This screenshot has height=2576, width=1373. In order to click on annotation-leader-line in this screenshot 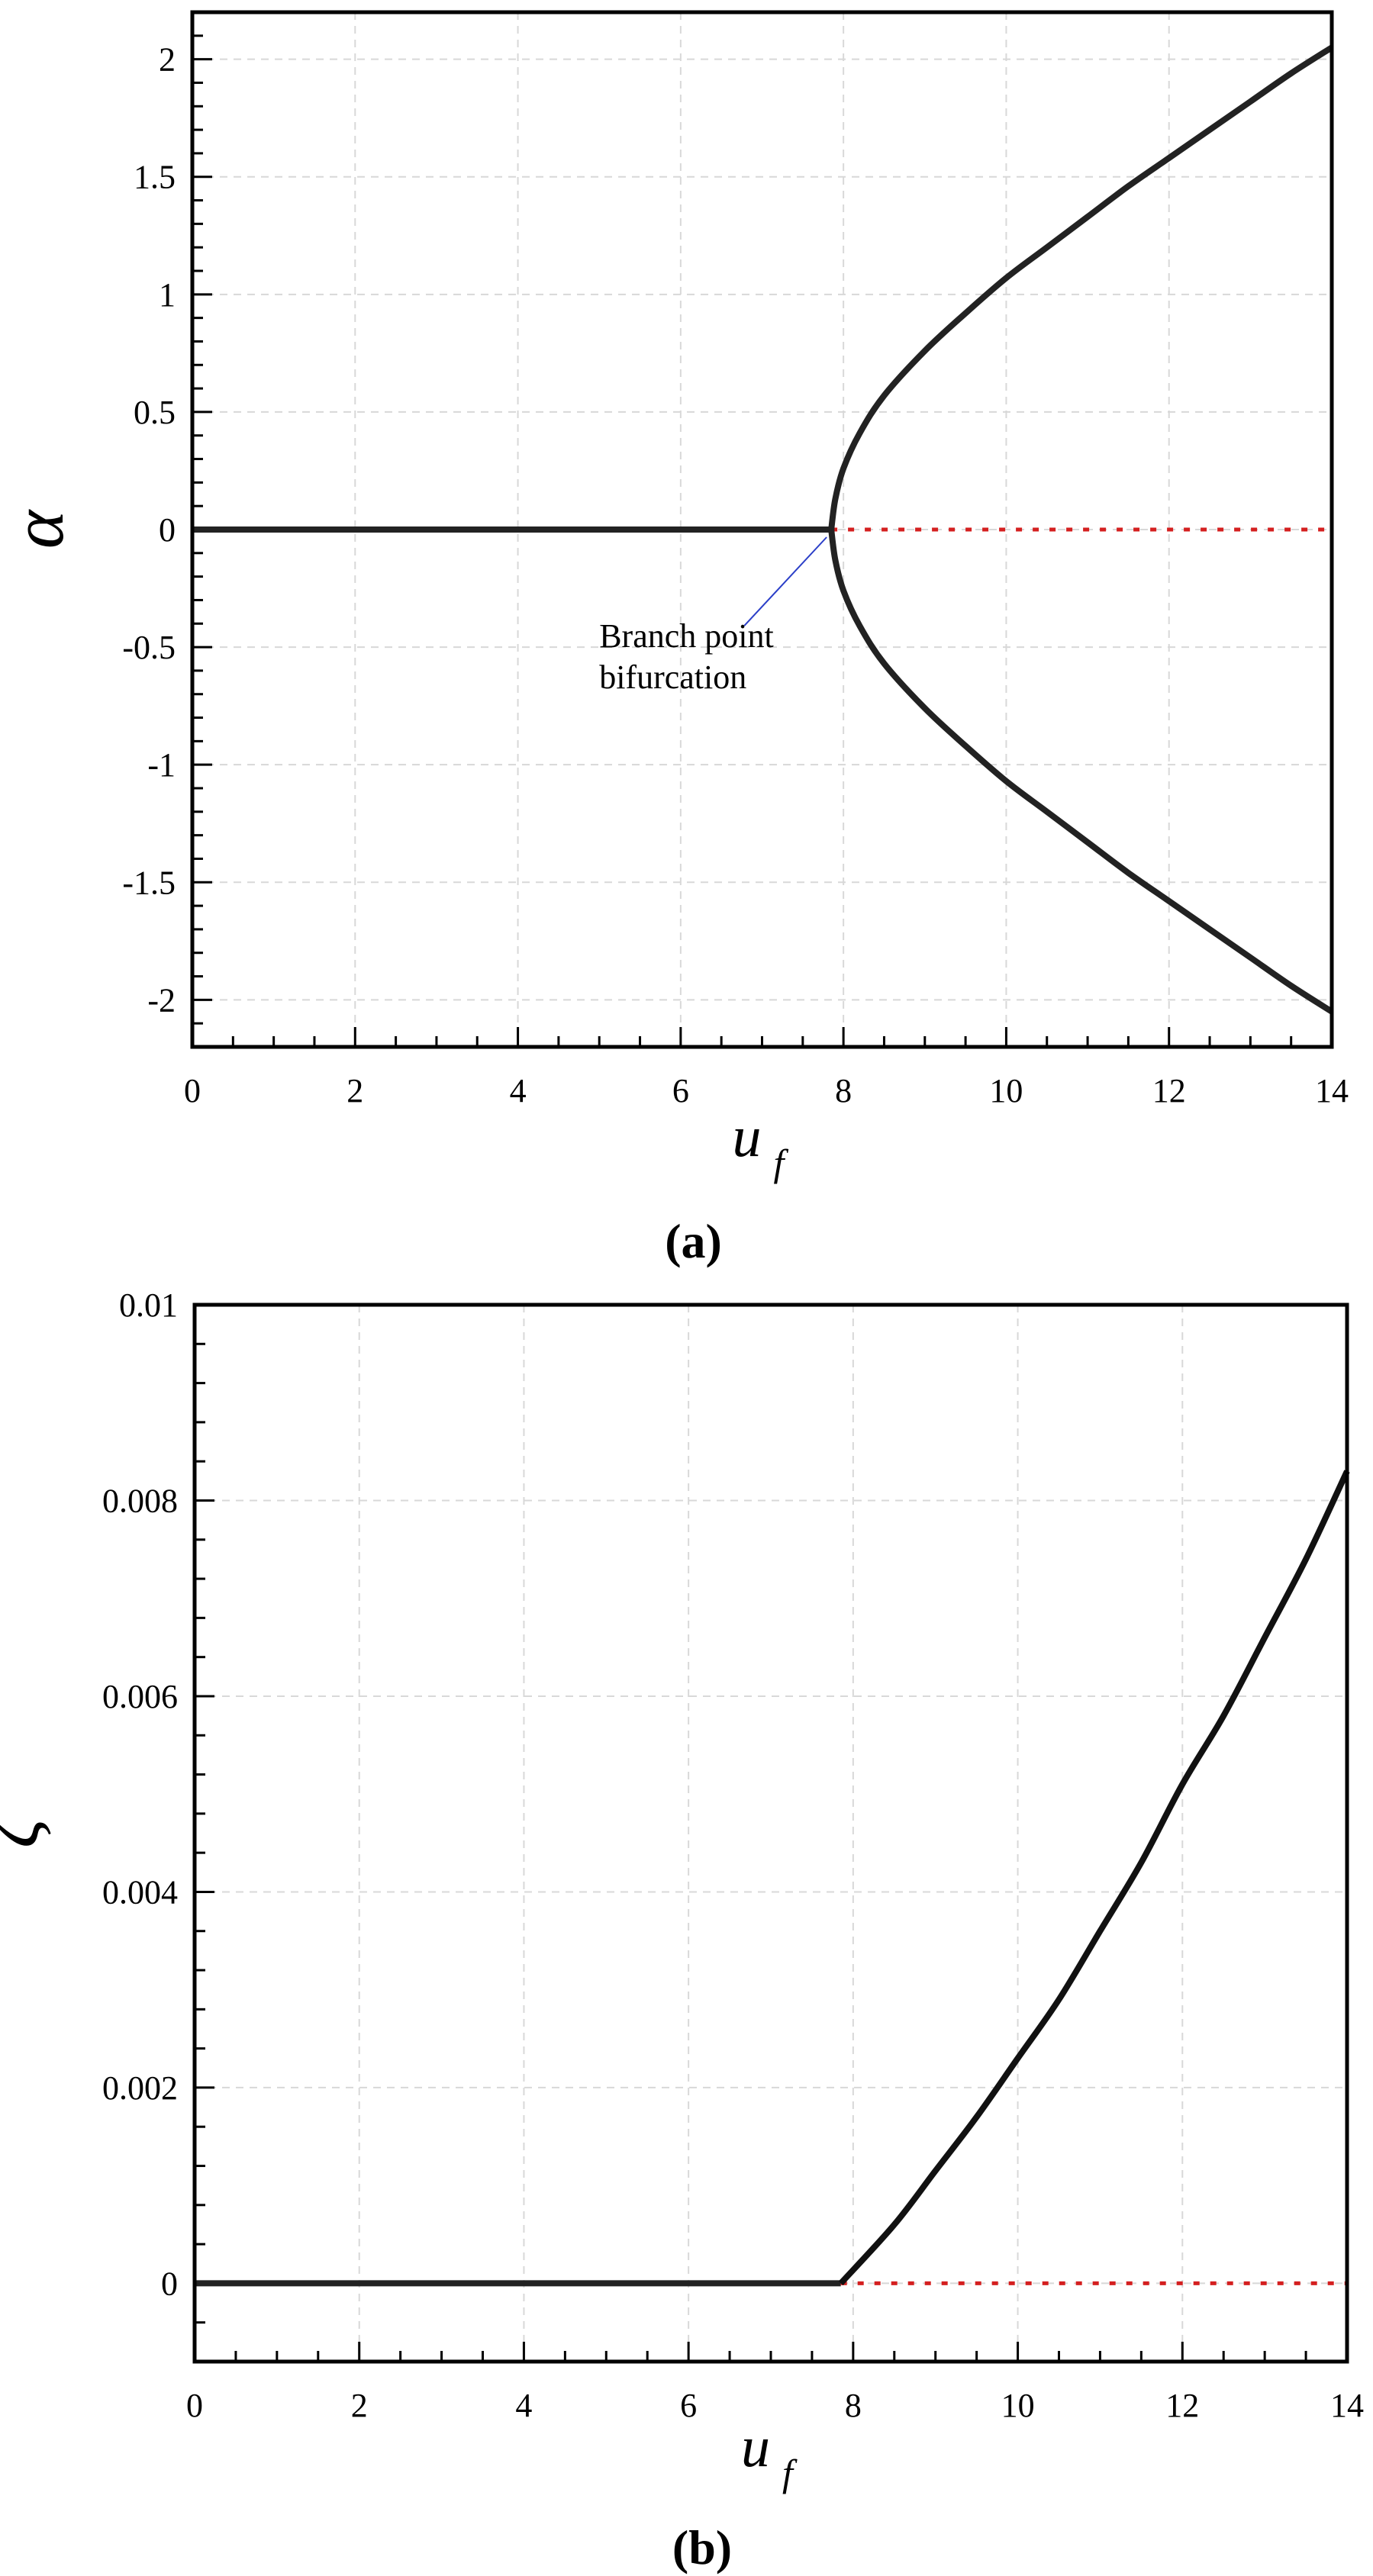, I will do `click(785, 581)`.